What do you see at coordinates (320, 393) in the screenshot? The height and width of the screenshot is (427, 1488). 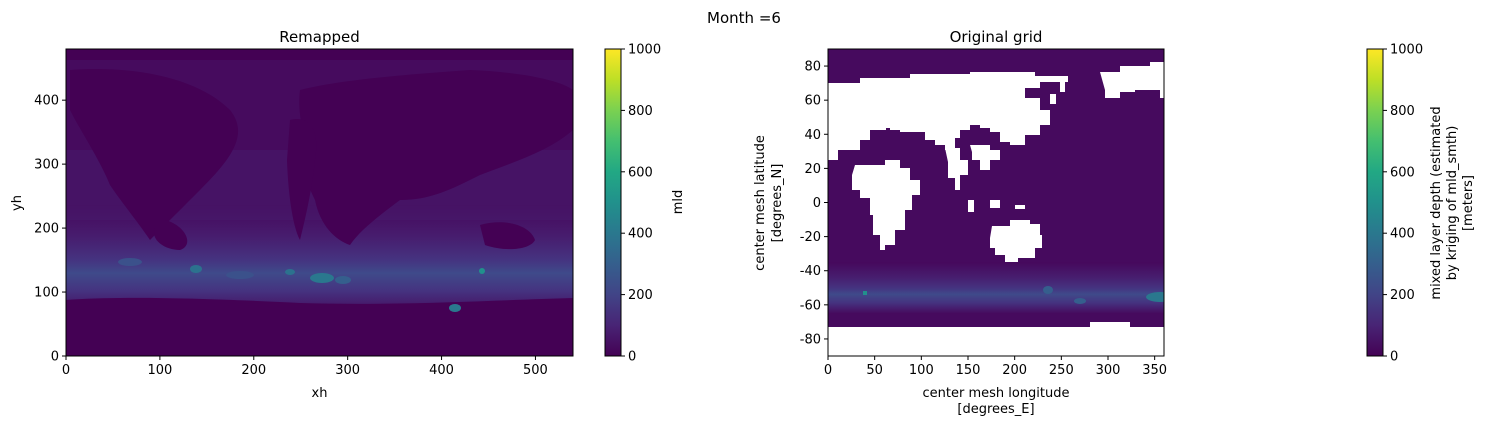 I see `remapped-xlabel: xh` at bounding box center [320, 393].